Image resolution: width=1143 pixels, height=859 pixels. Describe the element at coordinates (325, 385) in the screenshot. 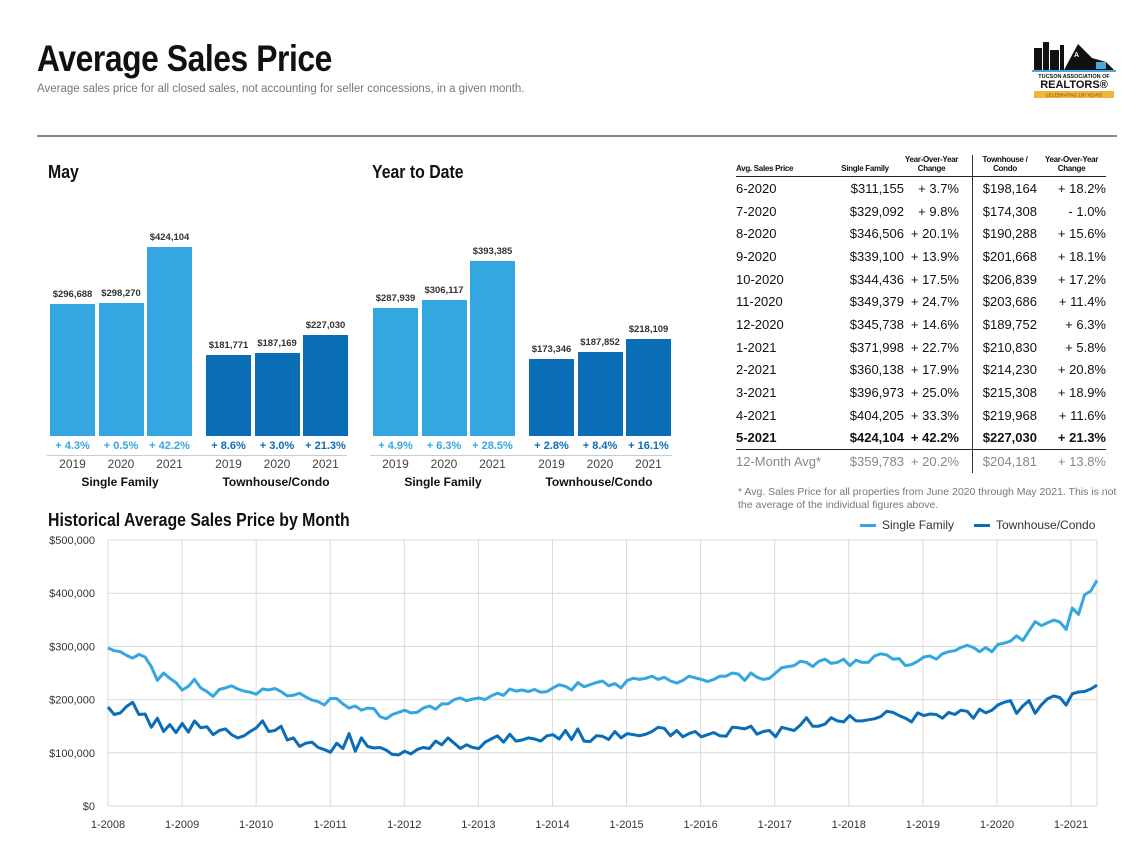

I see `bar-may-1-2021` at that location.